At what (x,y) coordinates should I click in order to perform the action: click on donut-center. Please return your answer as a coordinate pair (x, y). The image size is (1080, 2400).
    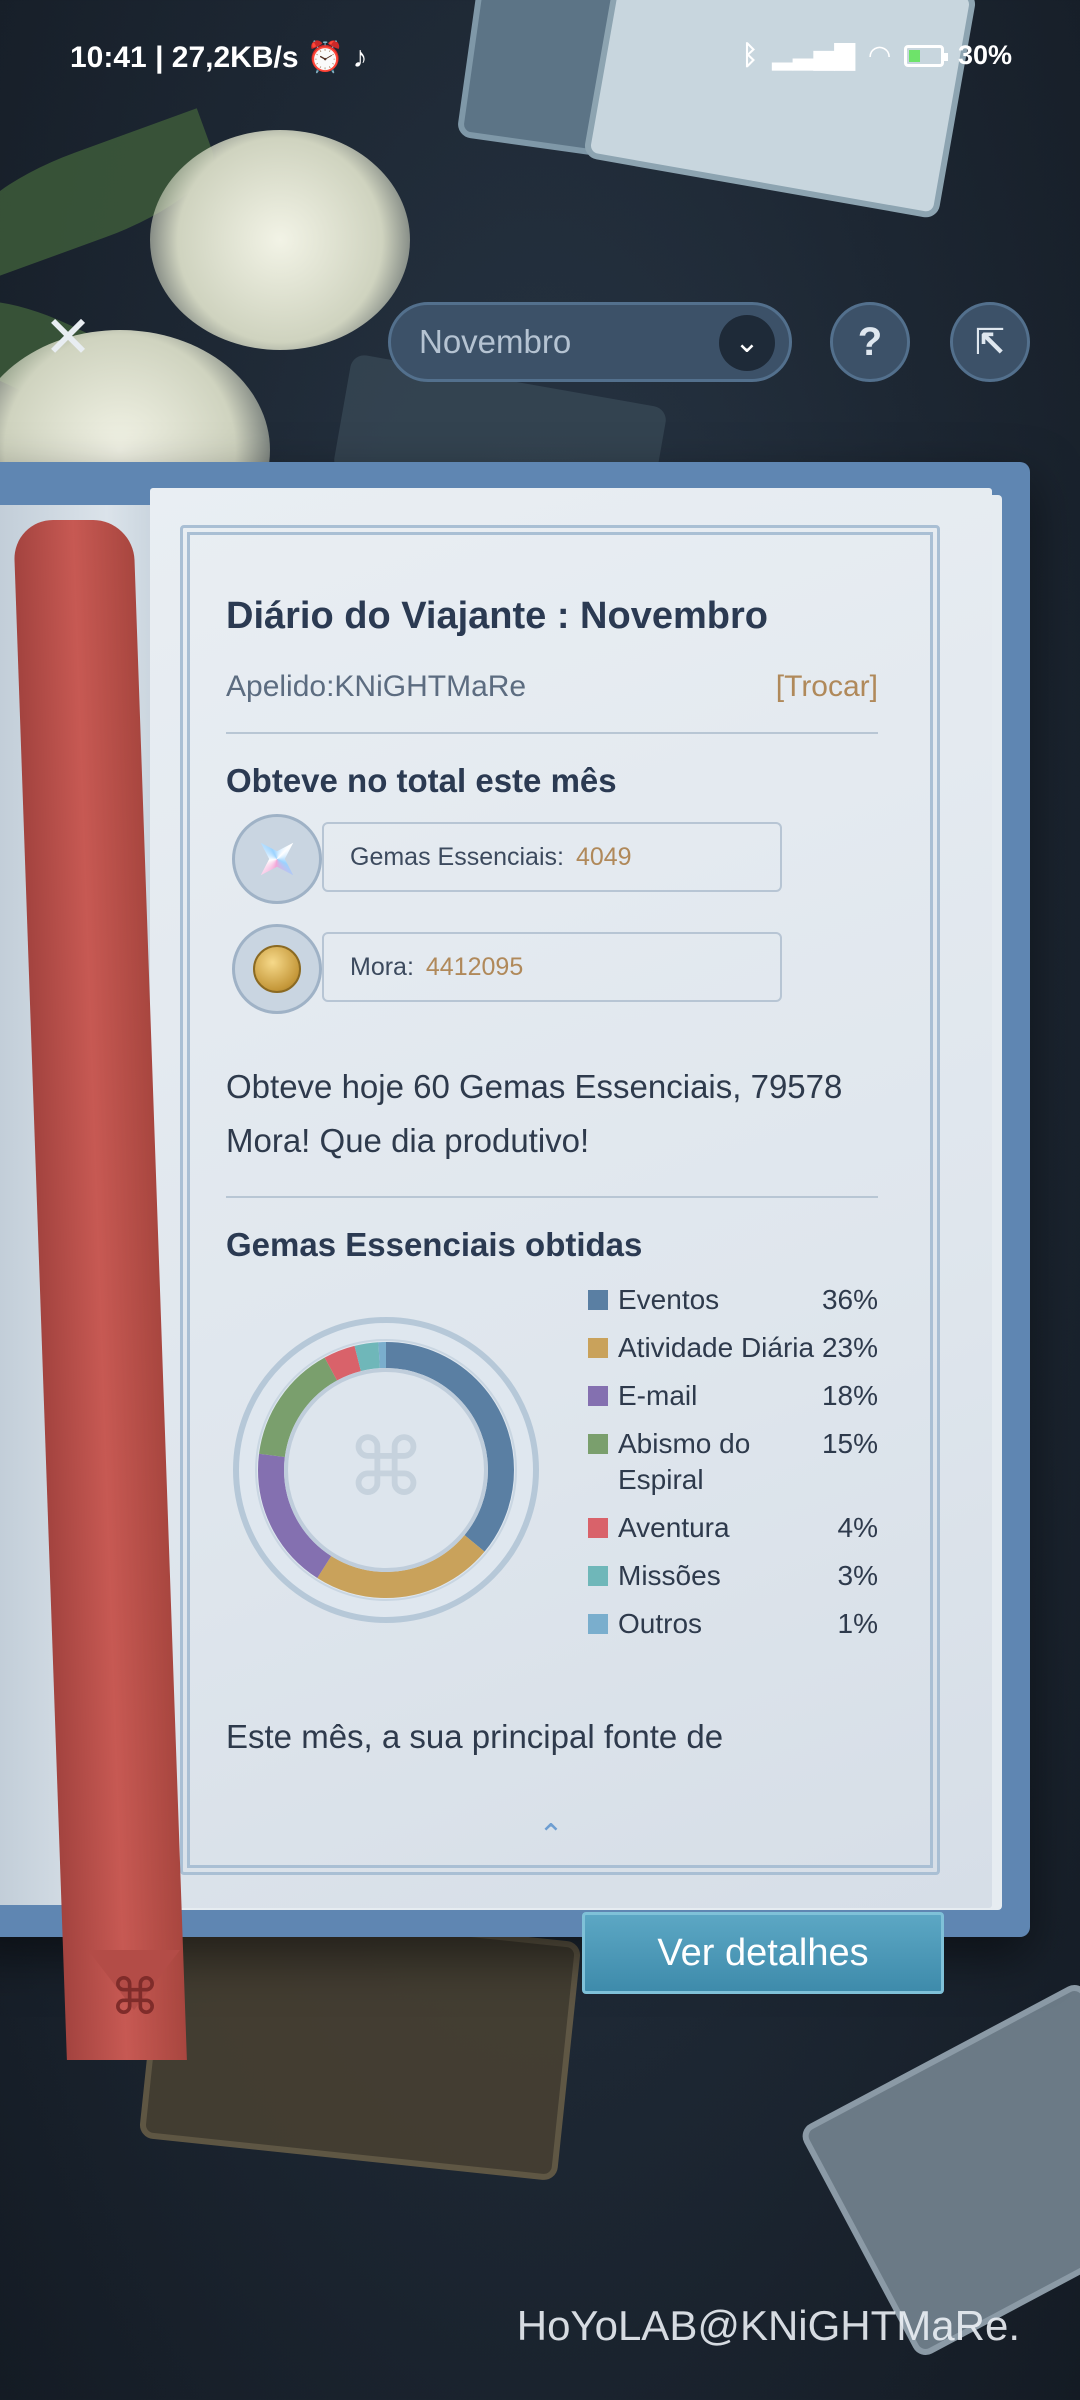
    Looking at the image, I should click on (386, 1470).